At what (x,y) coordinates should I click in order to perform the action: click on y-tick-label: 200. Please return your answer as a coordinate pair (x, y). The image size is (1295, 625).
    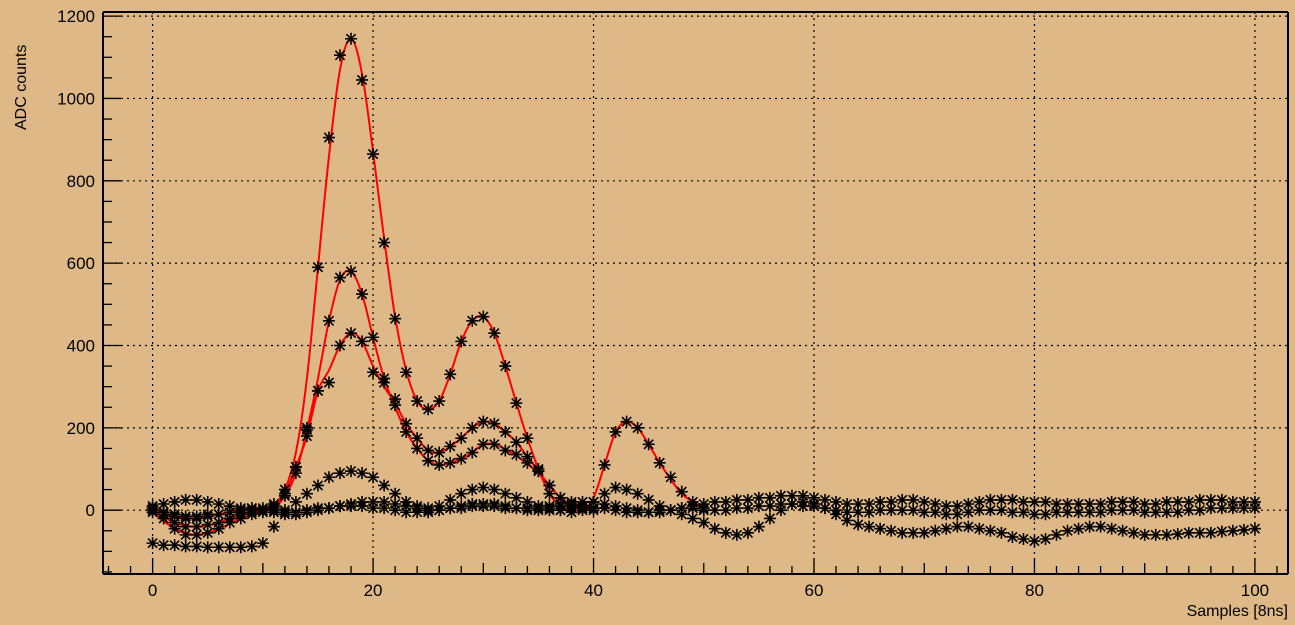
    Looking at the image, I should click on (81, 428).